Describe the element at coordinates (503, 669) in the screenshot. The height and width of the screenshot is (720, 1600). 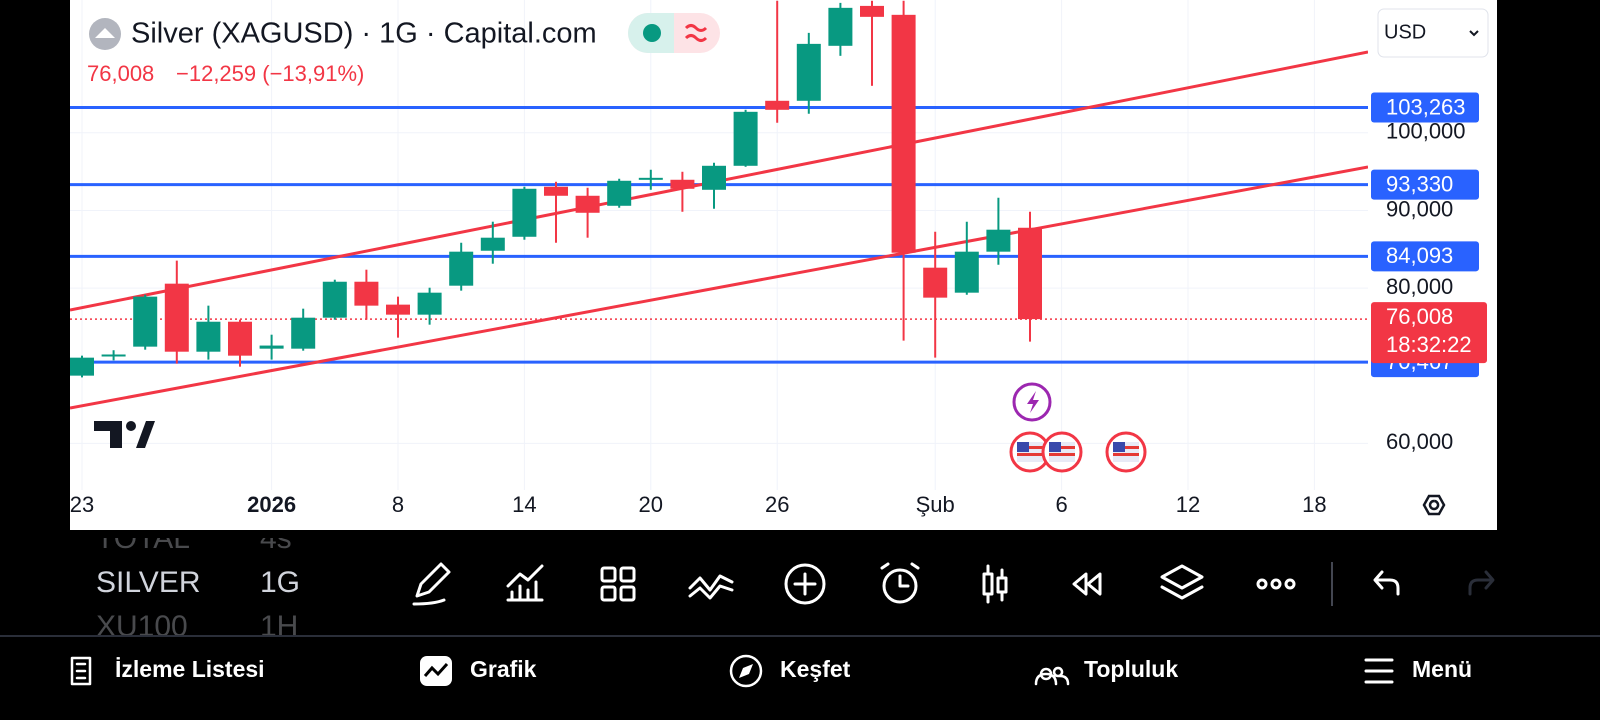
I see `nav-label: Grafik` at that location.